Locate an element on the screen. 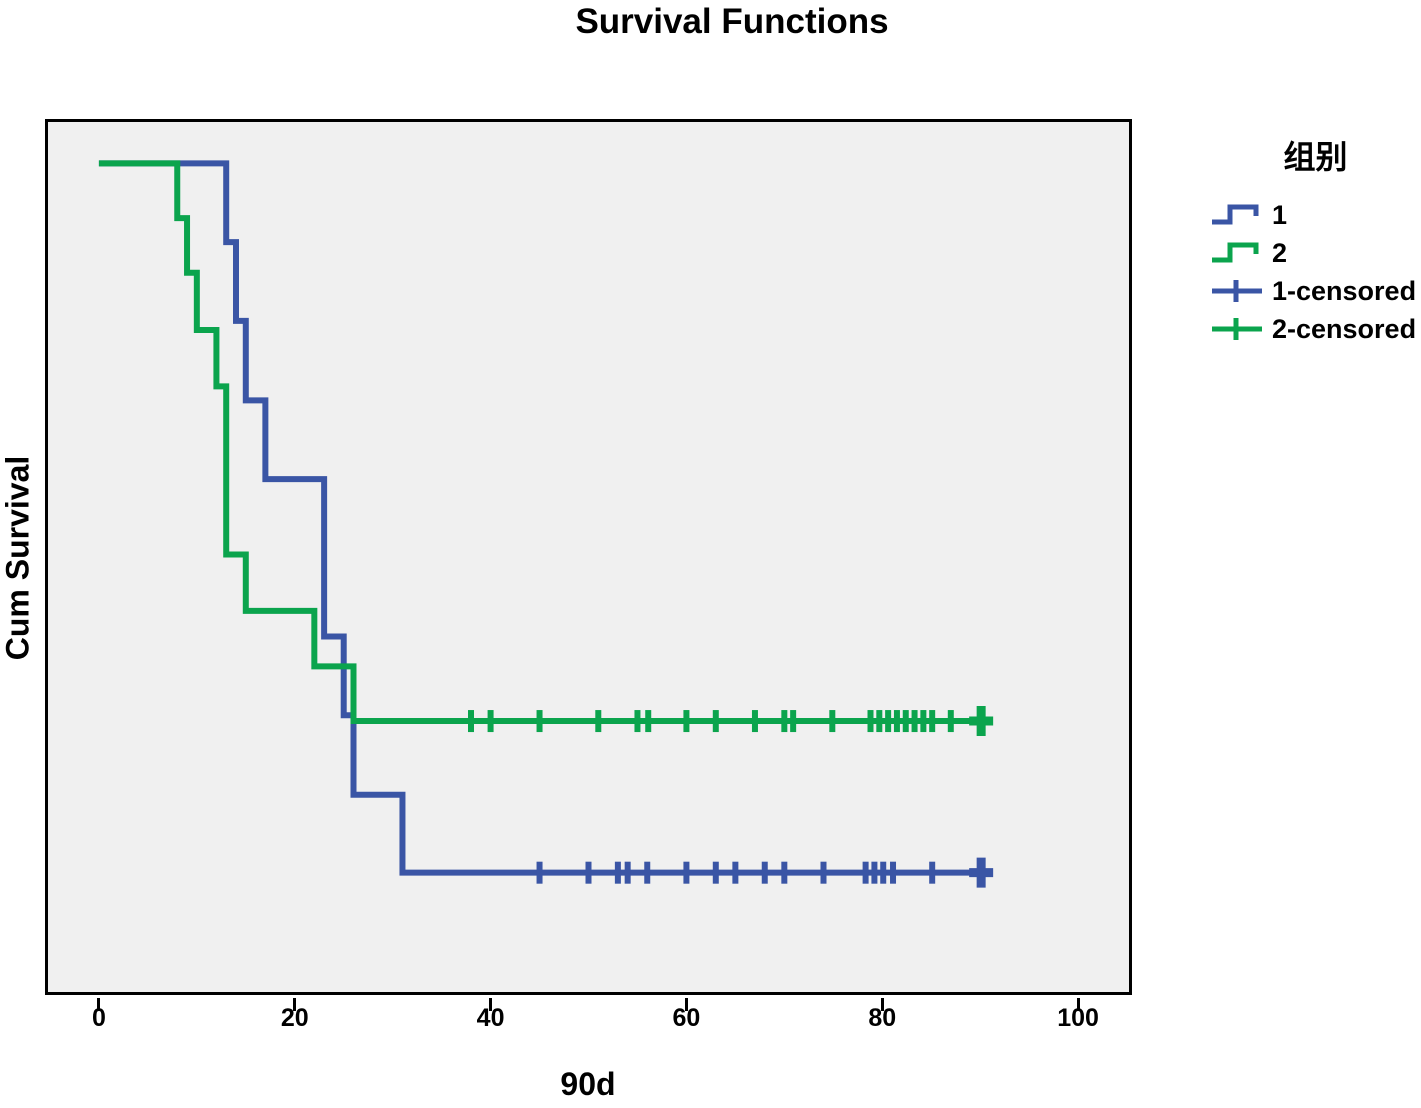 Image resolution: width=1421 pixels, height=1108 pixels. legend: 组别 1 2 1-censored 2-censore is located at coordinates (1315, 240).